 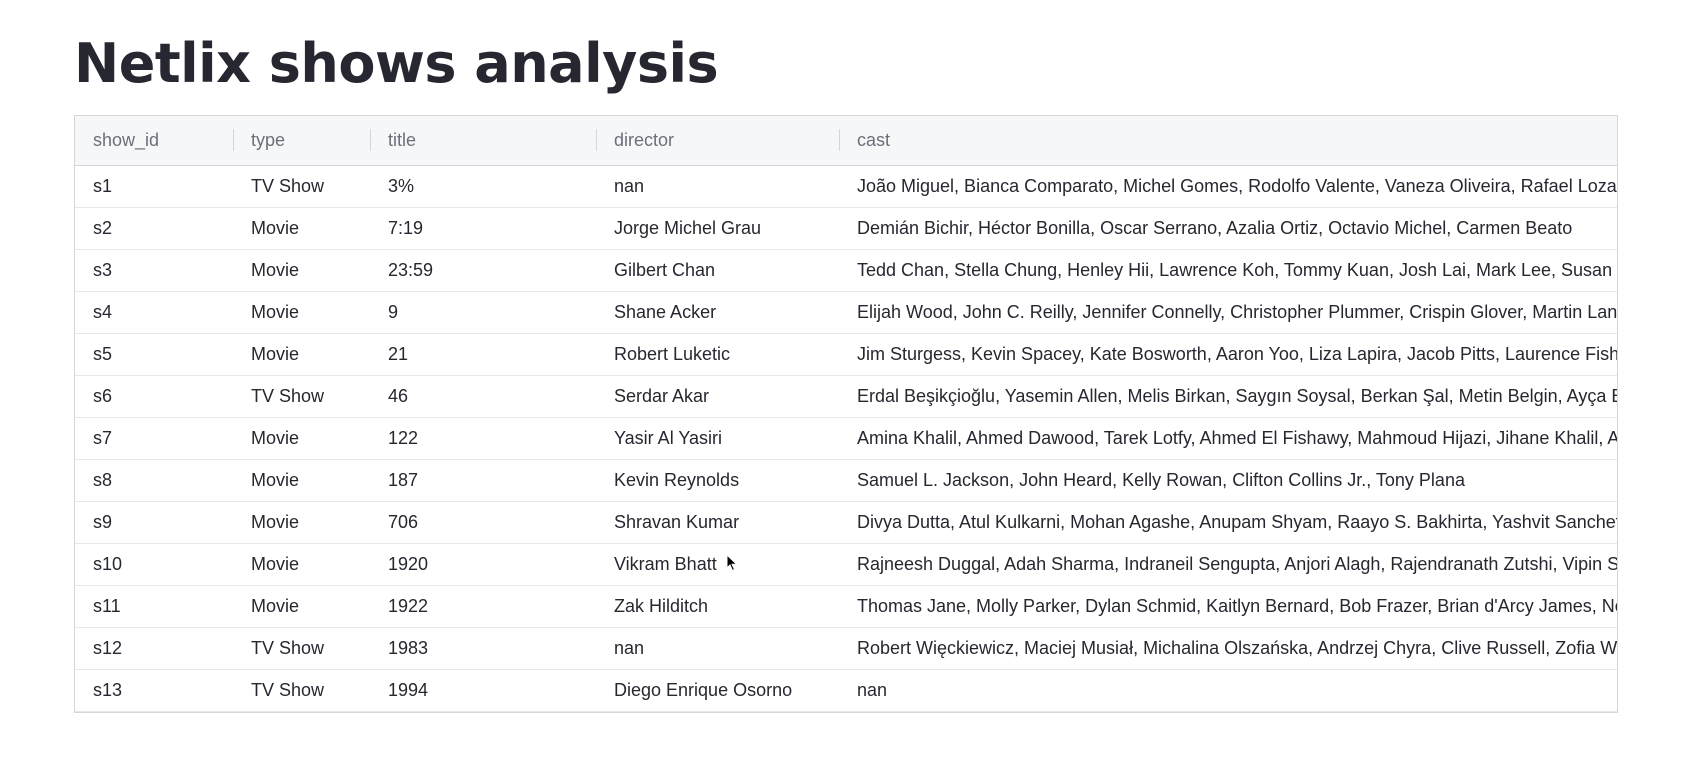 I want to click on cell-director: Serdar Akar, so click(x=717, y=396).